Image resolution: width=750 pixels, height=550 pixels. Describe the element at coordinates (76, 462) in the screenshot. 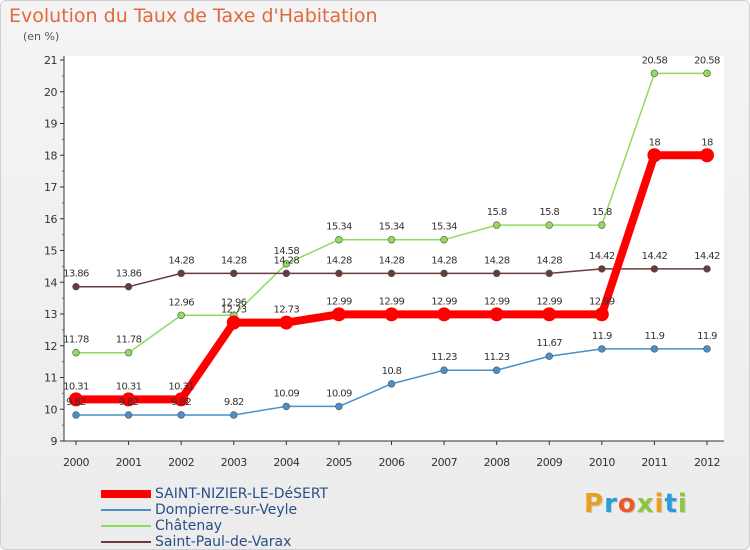

I see `x-tick-label: 2000` at that location.